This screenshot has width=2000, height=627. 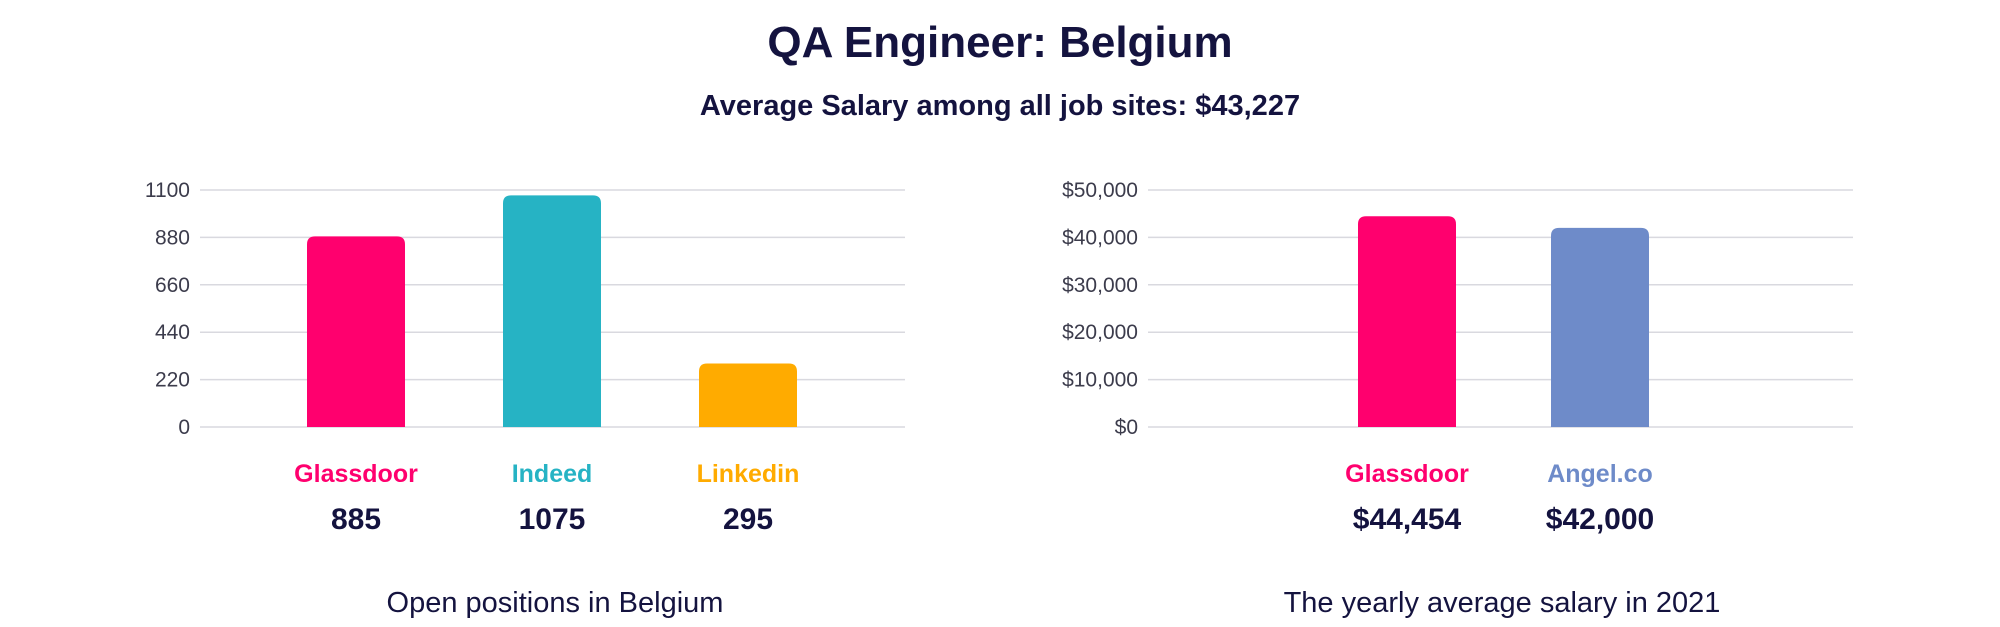 I want to click on y-tick-label: $30,000, so click(x=1100, y=285).